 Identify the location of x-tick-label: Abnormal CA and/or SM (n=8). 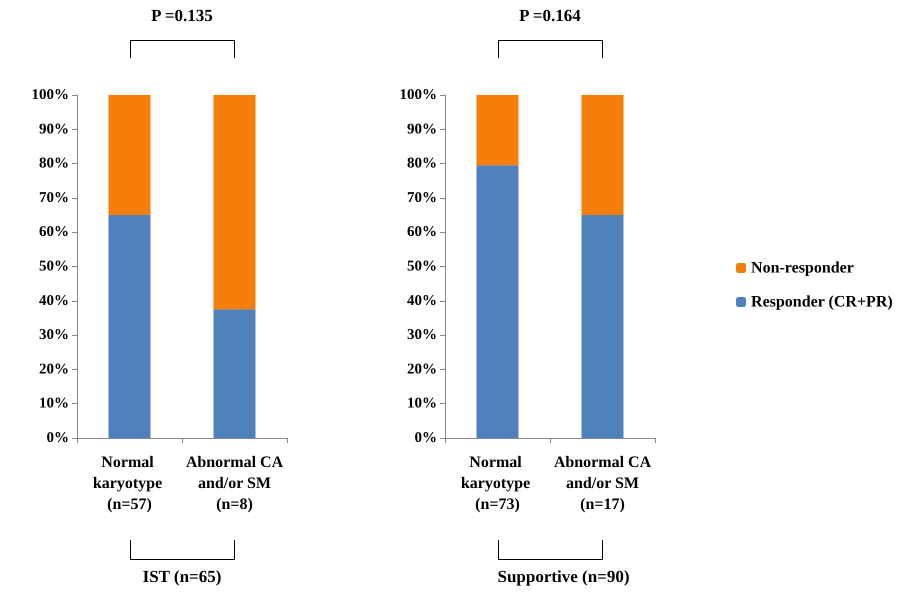
(235, 483).